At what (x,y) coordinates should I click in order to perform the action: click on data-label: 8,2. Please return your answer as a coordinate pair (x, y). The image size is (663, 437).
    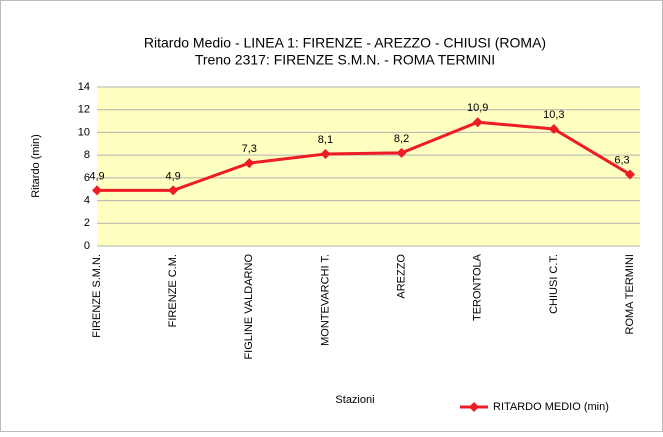
    Looking at the image, I should click on (401, 139).